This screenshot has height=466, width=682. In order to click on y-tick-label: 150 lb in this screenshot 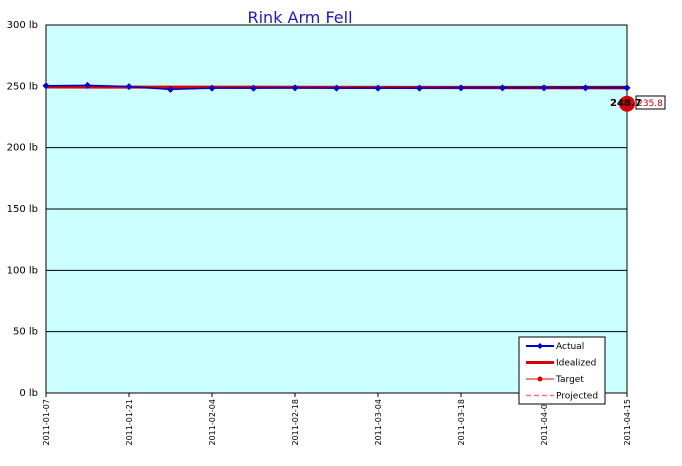, I will do `click(22, 209)`.